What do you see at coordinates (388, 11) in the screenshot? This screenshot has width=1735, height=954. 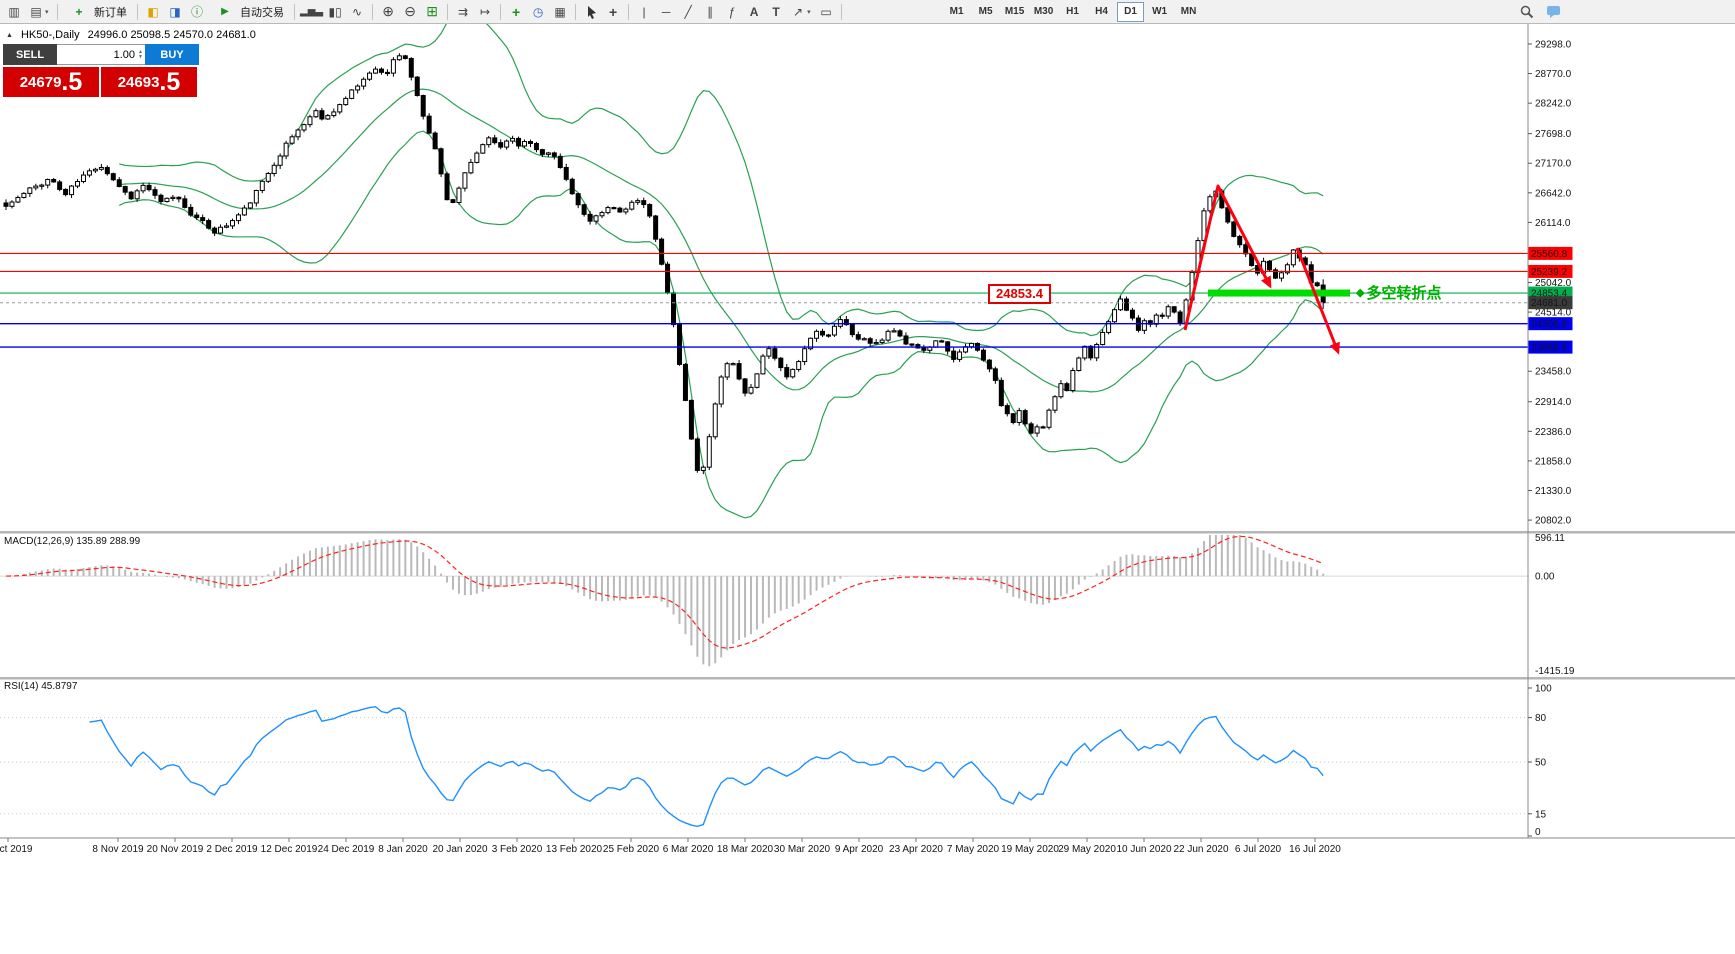 I see `zoom-in-icon: ⊕` at bounding box center [388, 11].